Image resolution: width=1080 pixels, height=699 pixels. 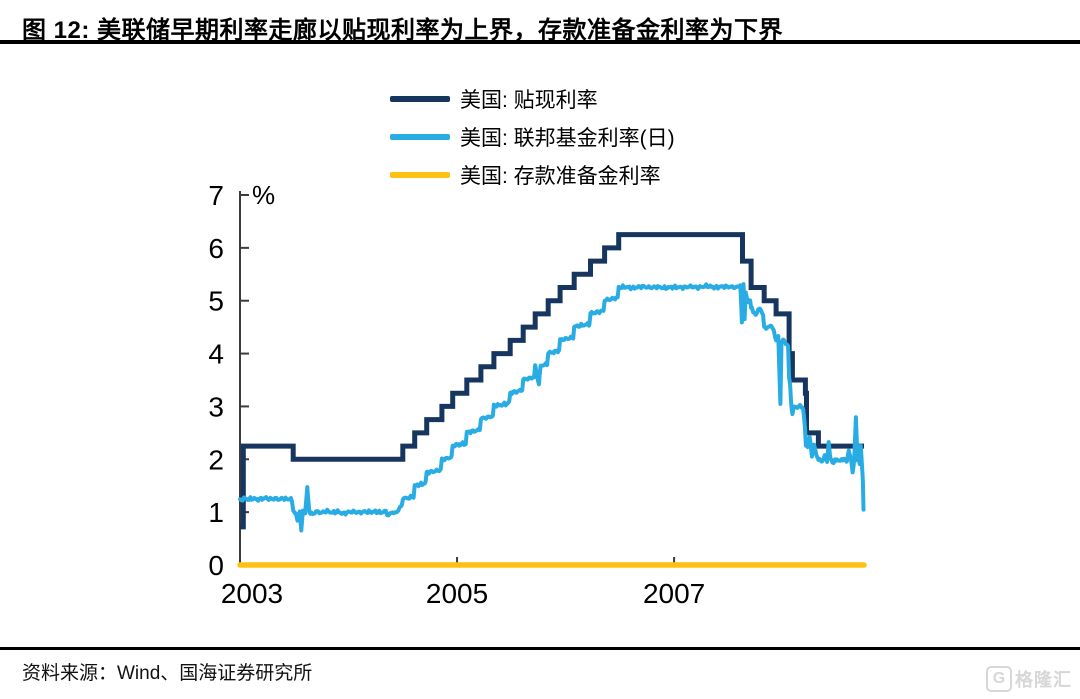 I want to click on legend-item-reserve-deposit-rate: 美国: 存款准备金利率, so click(x=532, y=175).